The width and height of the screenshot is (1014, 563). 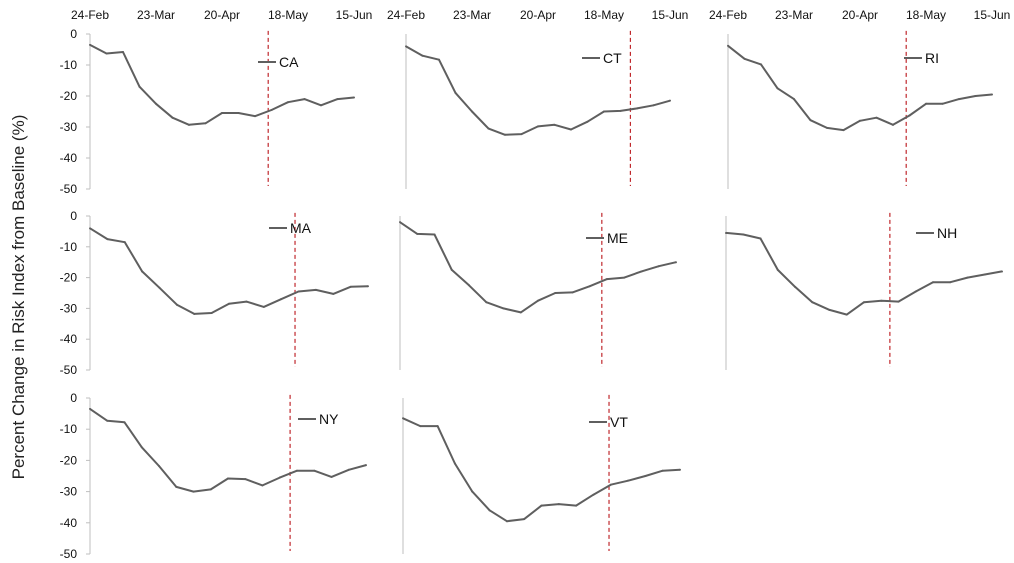 I want to click on x-tick-label-ct-0: 24-Feb, so click(x=406, y=15).